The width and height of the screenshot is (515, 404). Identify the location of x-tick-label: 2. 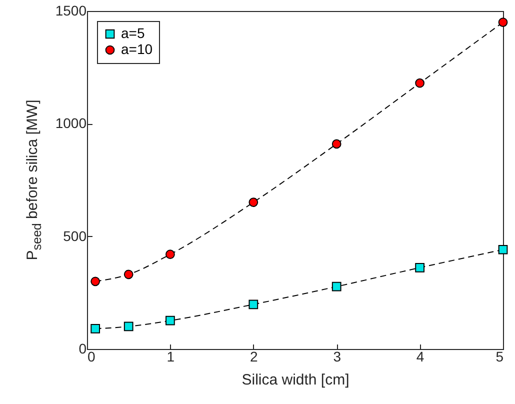
(254, 356).